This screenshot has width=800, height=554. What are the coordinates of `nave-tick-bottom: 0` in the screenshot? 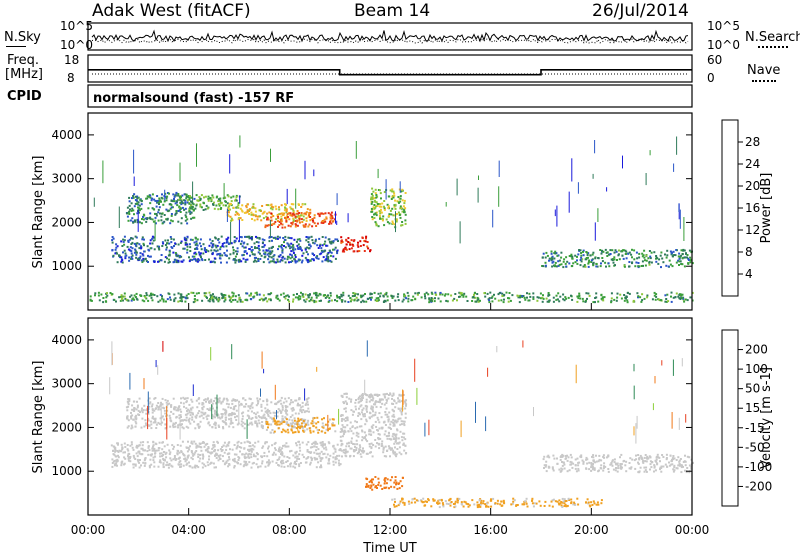 It's located at (711, 78).